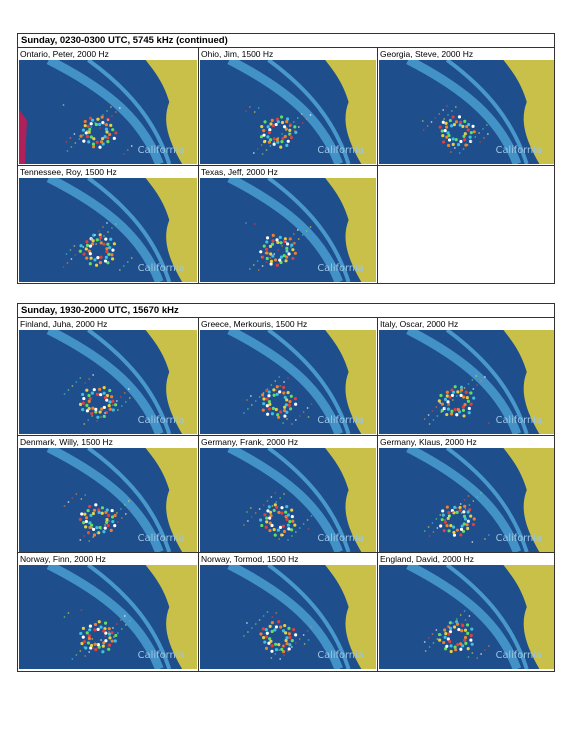 The height and width of the screenshot is (740, 572). I want to click on image-frame: California, so click(466, 112).